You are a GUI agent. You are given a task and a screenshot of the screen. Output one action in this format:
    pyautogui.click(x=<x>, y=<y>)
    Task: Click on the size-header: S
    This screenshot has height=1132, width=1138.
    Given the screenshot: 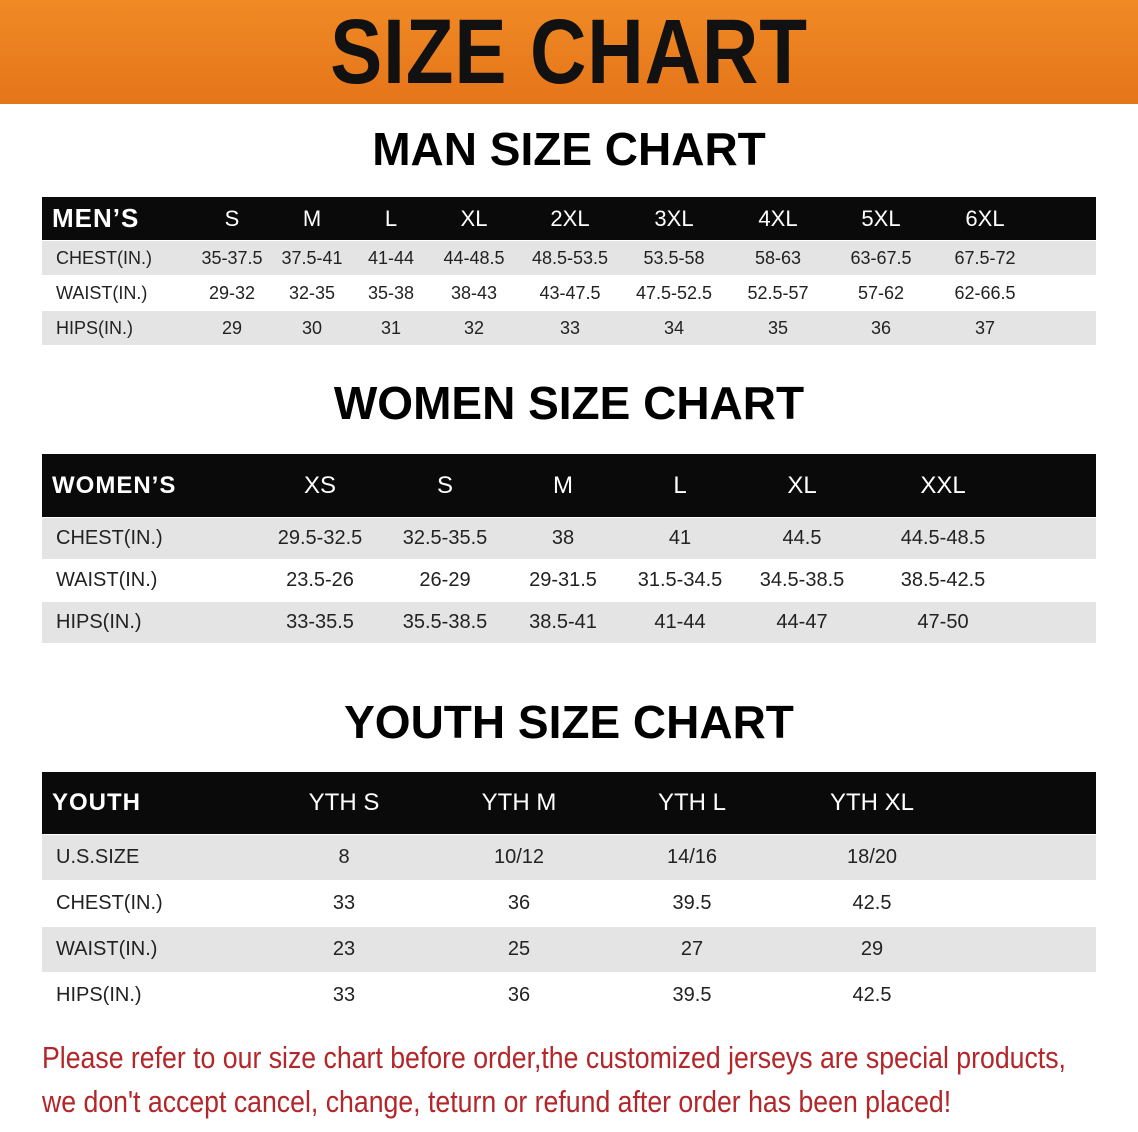 What is the action you would take?
    pyautogui.click(x=232, y=218)
    